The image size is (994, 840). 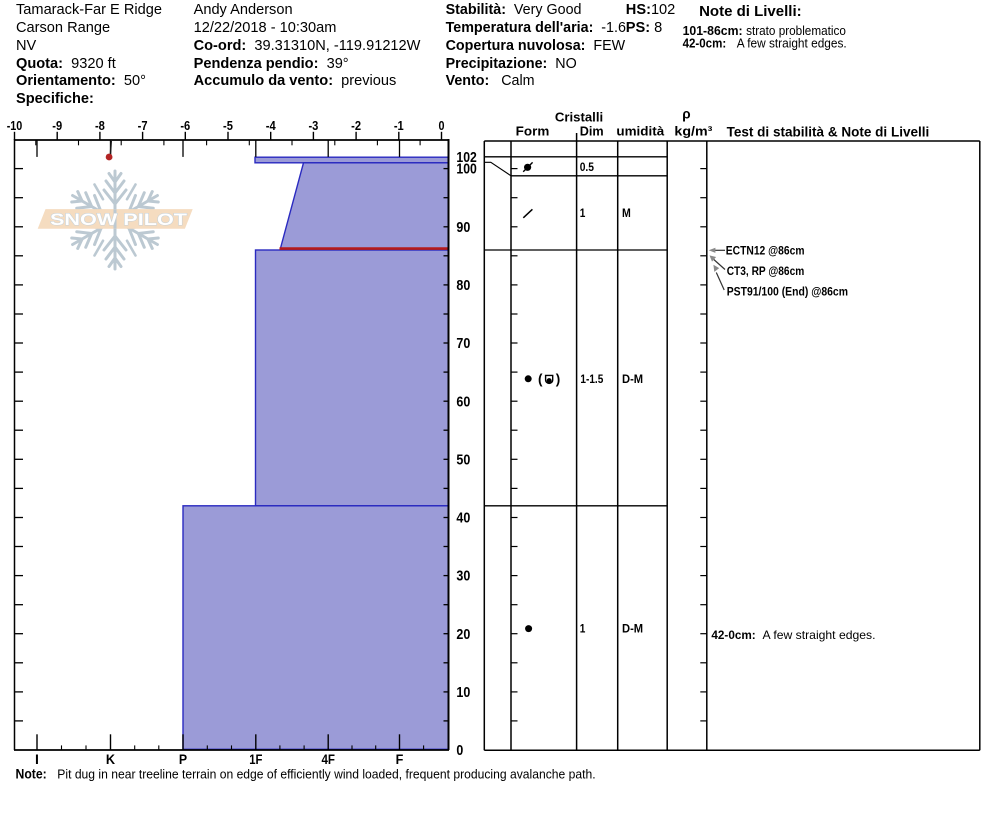 I want to click on svg-text: 0.5, so click(x=587, y=167).